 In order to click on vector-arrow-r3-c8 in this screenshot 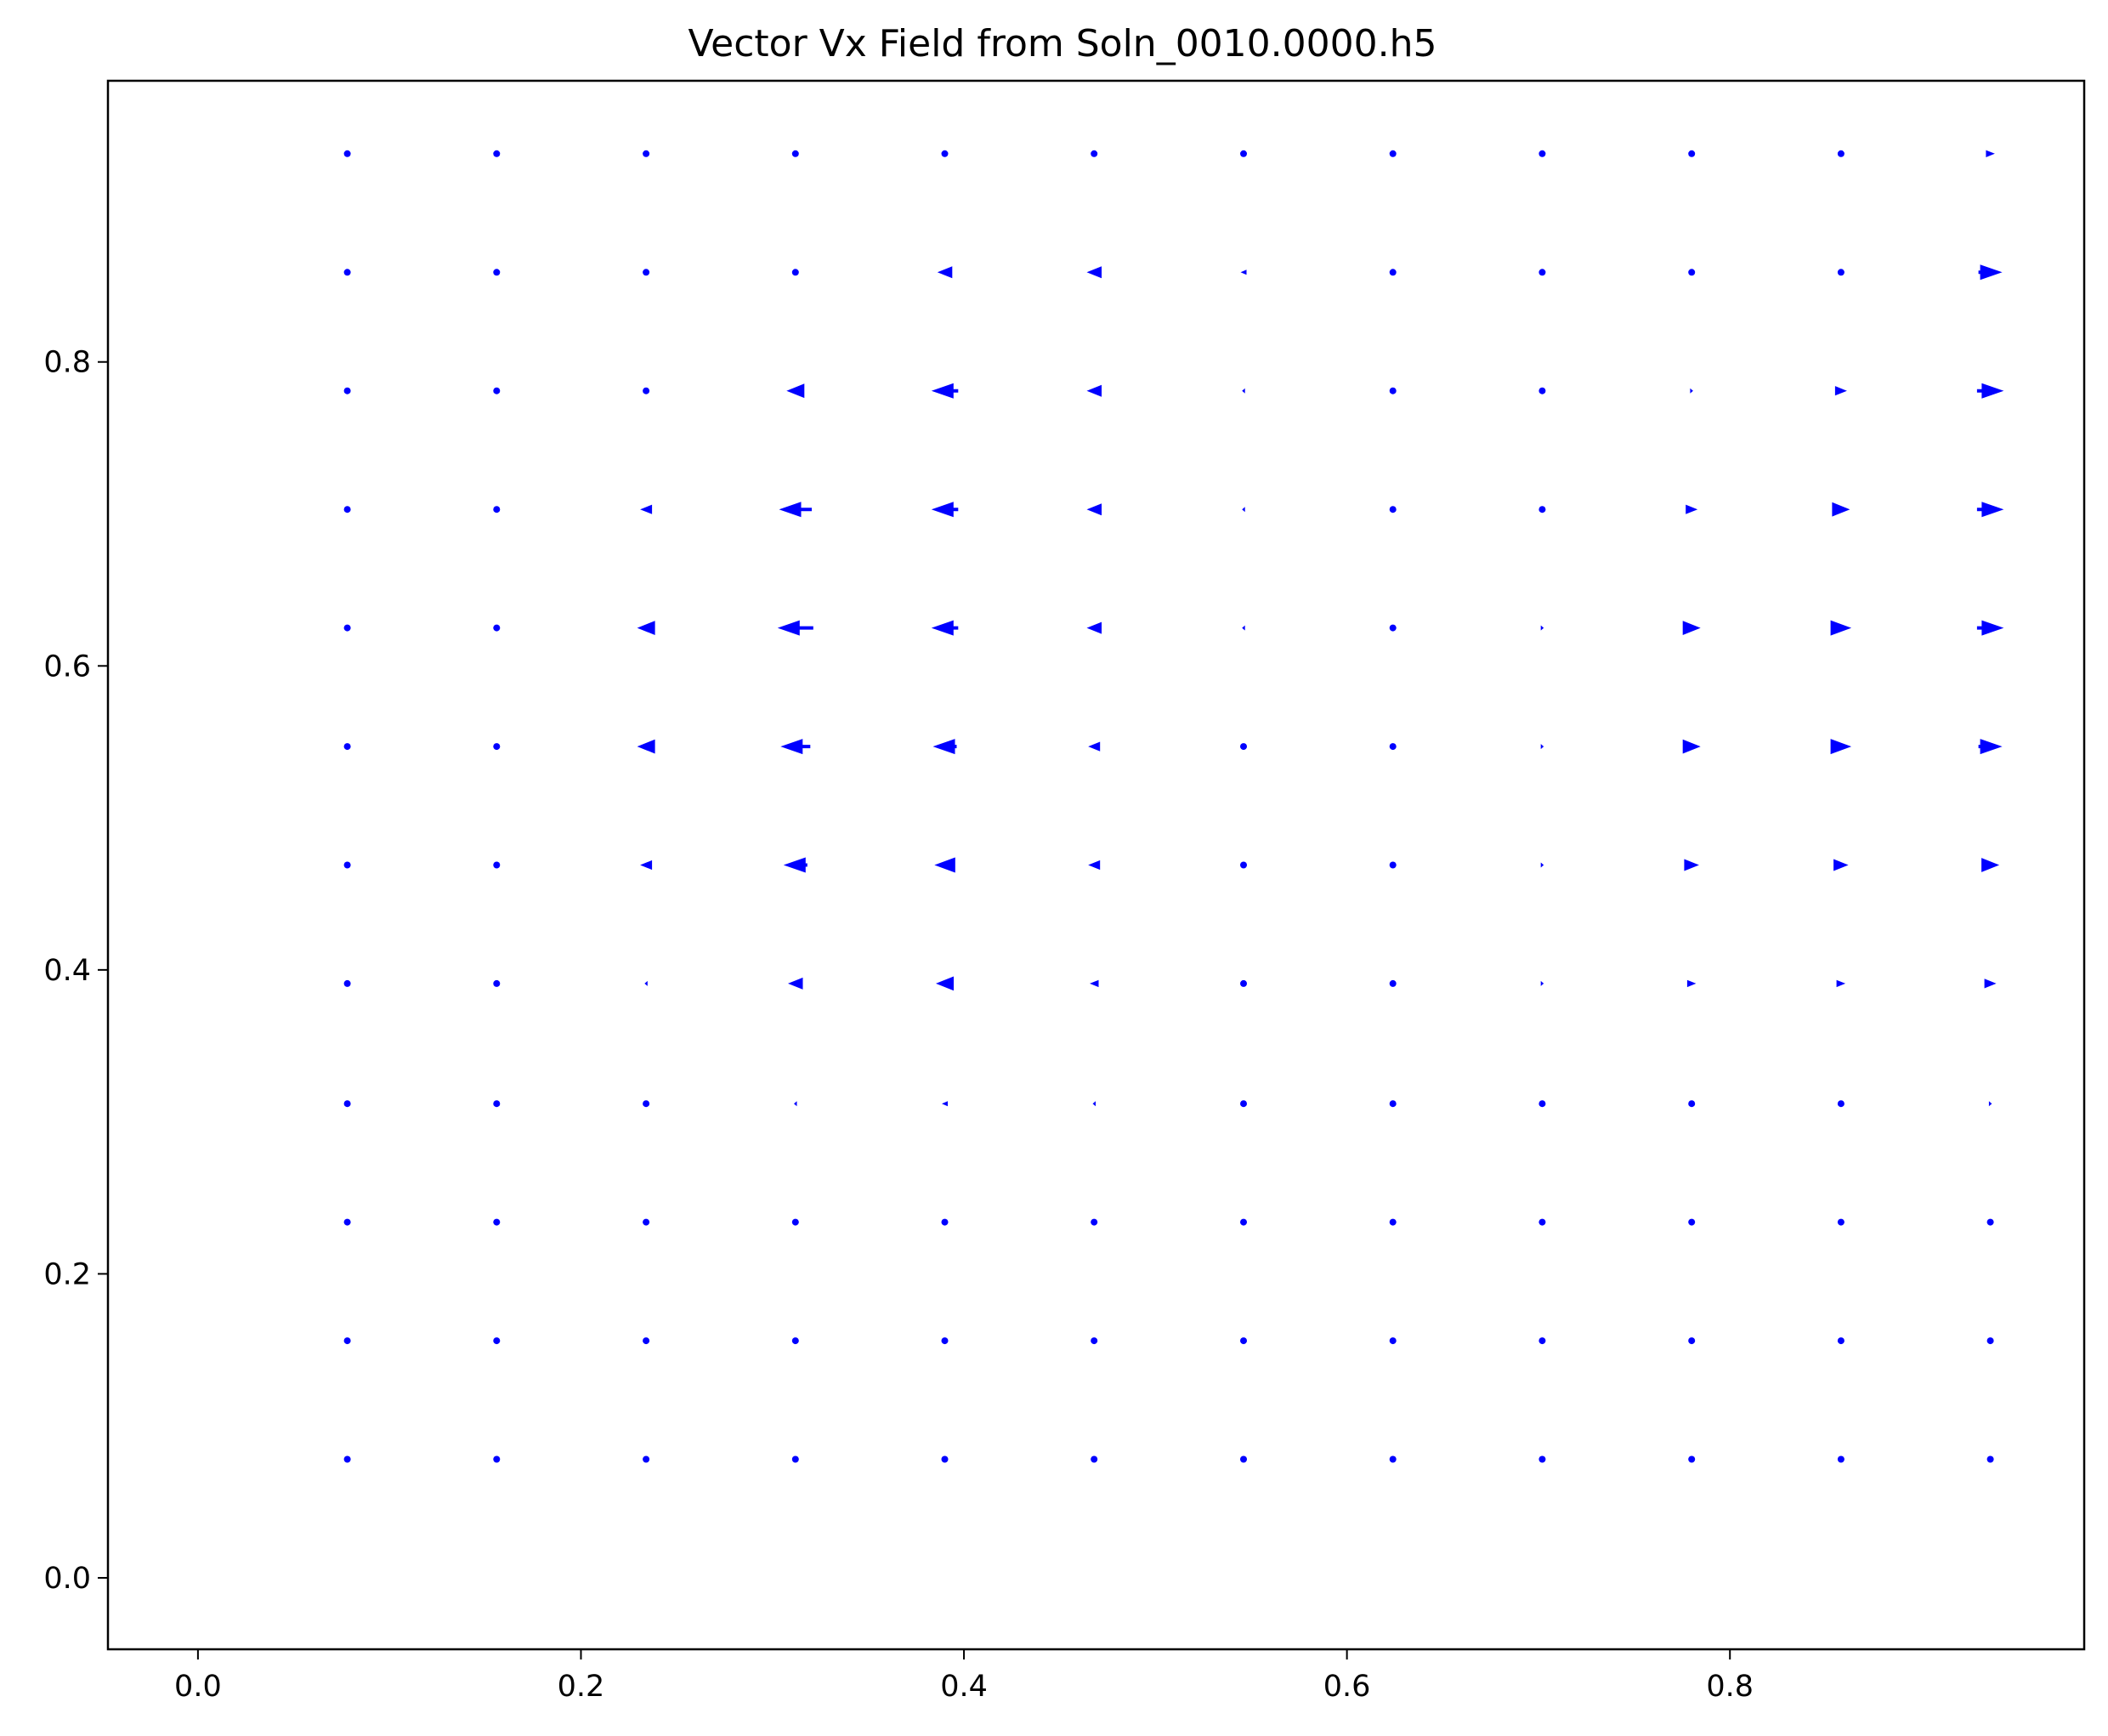, I will do `click(1542, 510)`.